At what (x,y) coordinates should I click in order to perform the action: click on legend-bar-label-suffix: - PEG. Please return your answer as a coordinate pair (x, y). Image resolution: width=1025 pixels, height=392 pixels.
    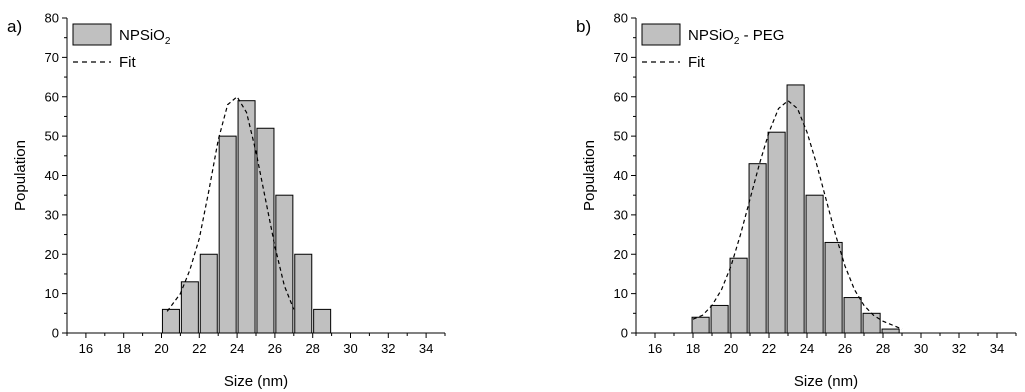
    Looking at the image, I should click on (761, 35).